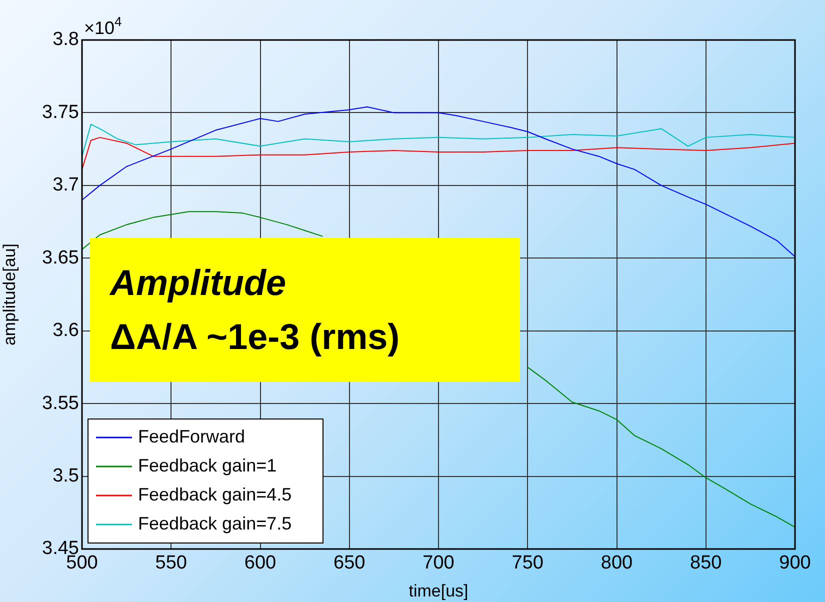 The width and height of the screenshot is (825, 602). What do you see at coordinates (65, 331) in the screenshot?
I see `y-tick-label: 3.6` at bounding box center [65, 331].